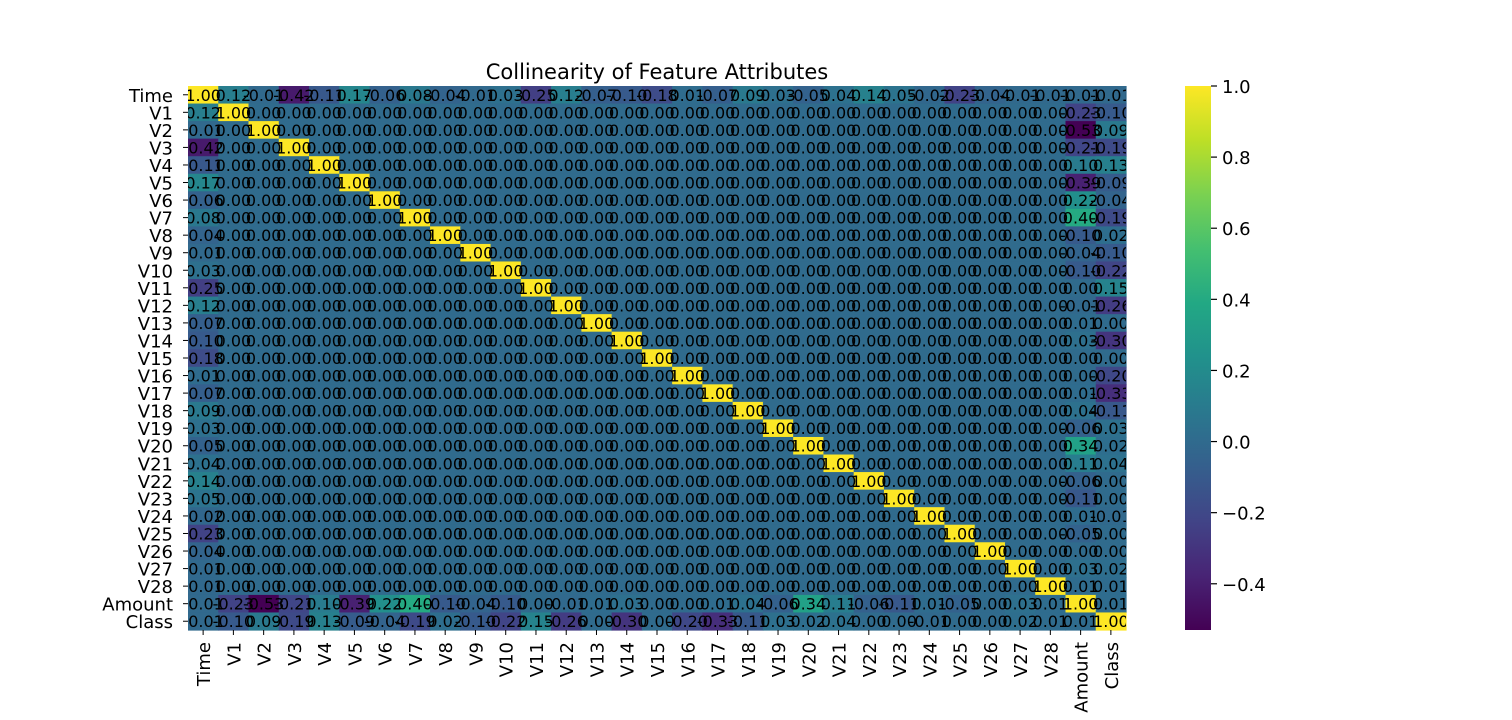 The height and width of the screenshot is (720, 1512). What do you see at coordinates (234, 481) in the screenshot?
I see `heatmap-cell-v22-v1` at bounding box center [234, 481].